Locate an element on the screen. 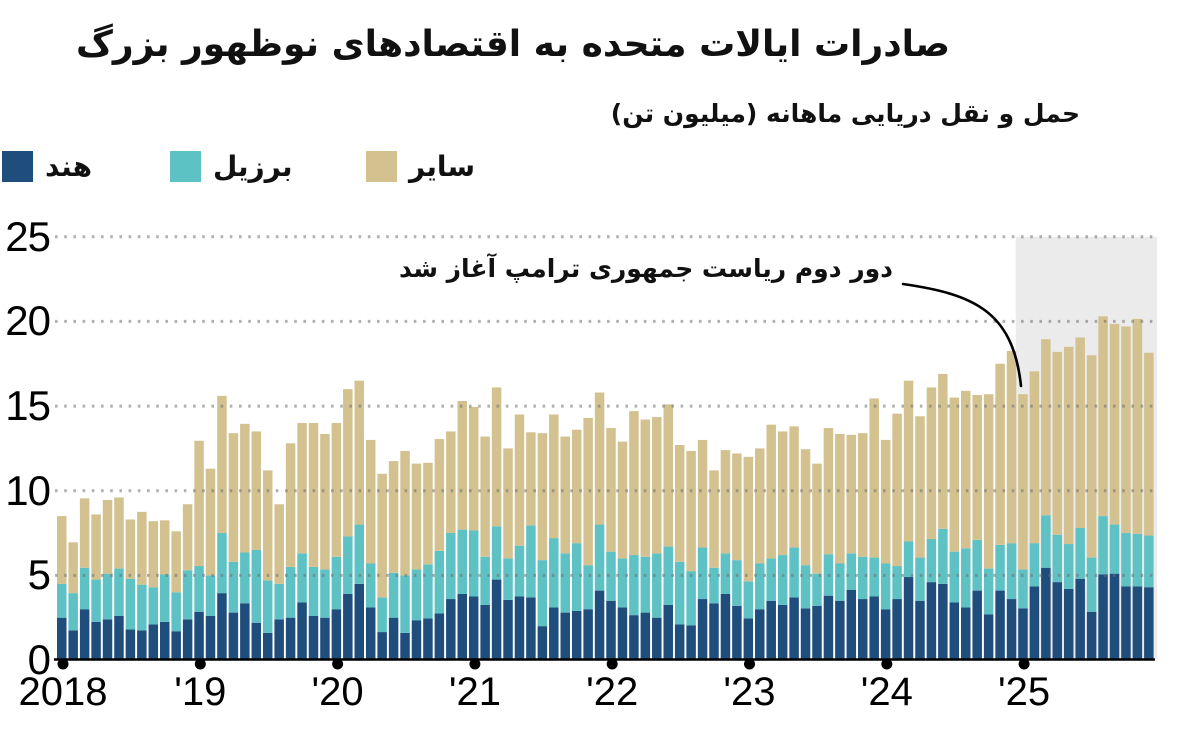 The height and width of the screenshot is (739, 1200). x-axis-label-23: '23 is located at coordinates (749, 692).